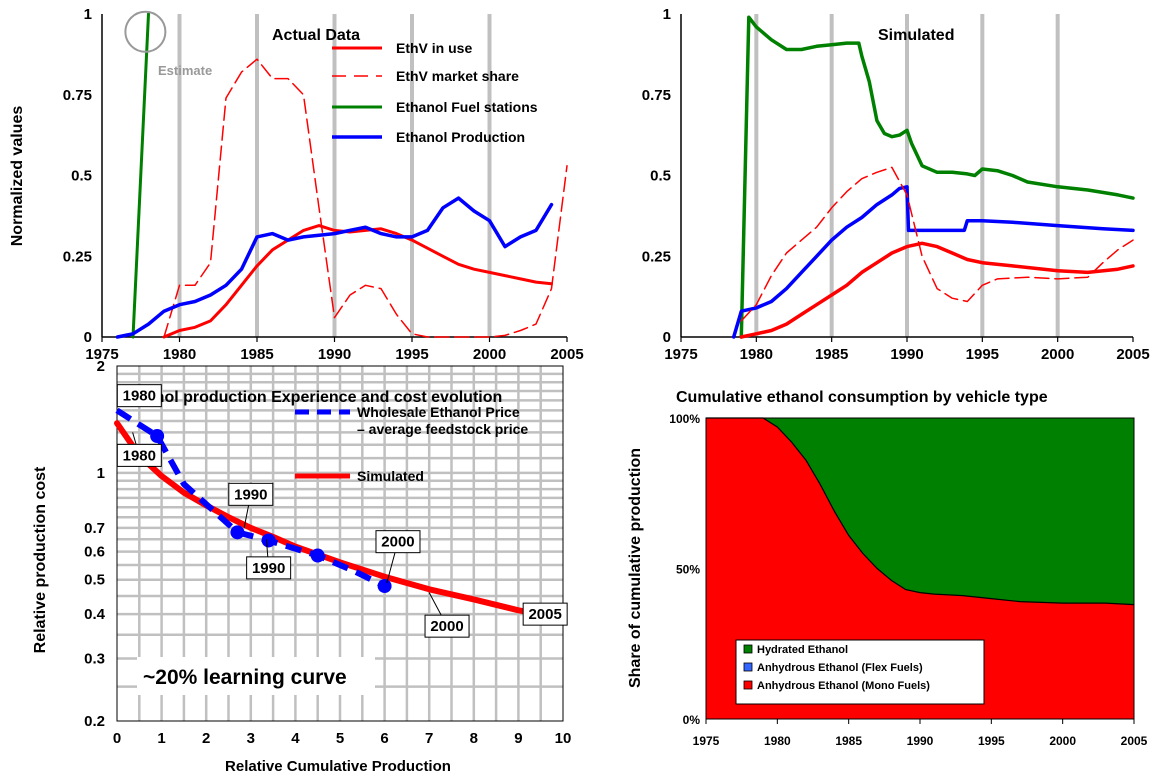 Image resolution: width=1175 pixels, height=779 pixels. What do you see at coordinates (429, 738) in the screenshot?
I see `x-tick-label: 7` at bounding box center [429, 738].